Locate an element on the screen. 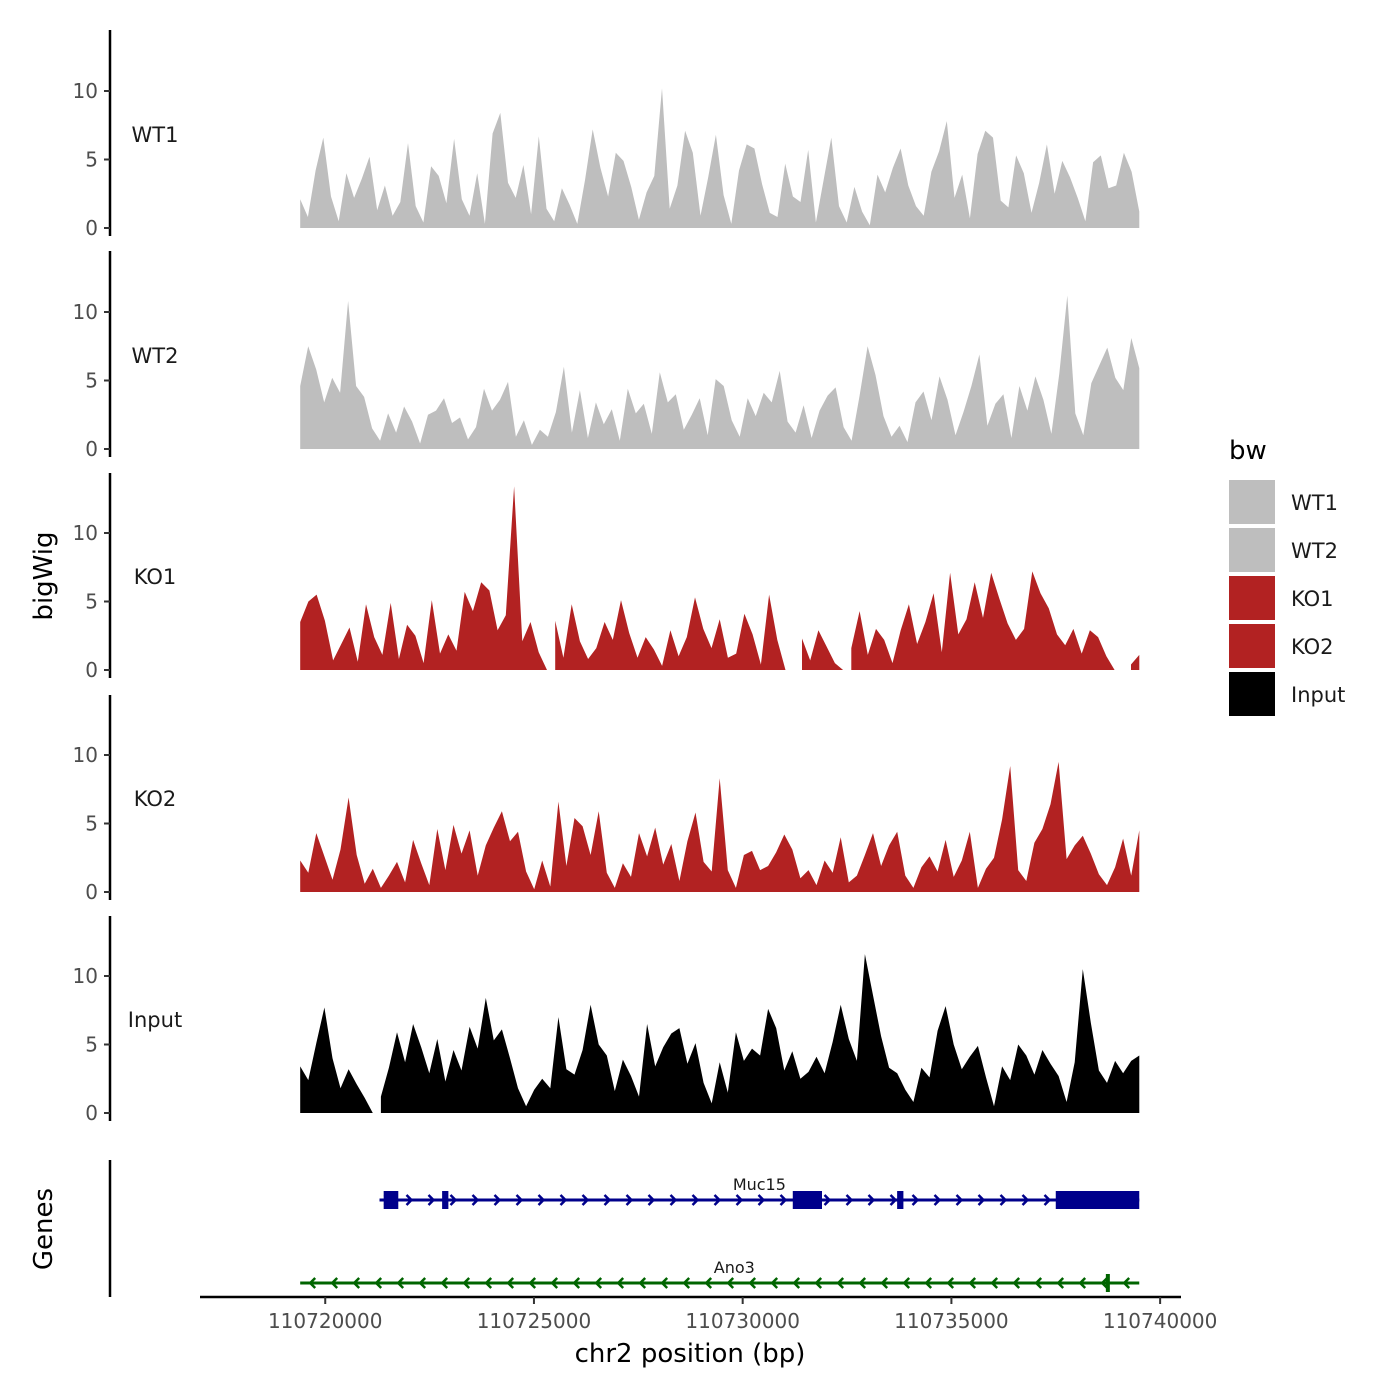  gene-annotation-track: Muc15 Ano3 is located at coordinates (624, 1228).